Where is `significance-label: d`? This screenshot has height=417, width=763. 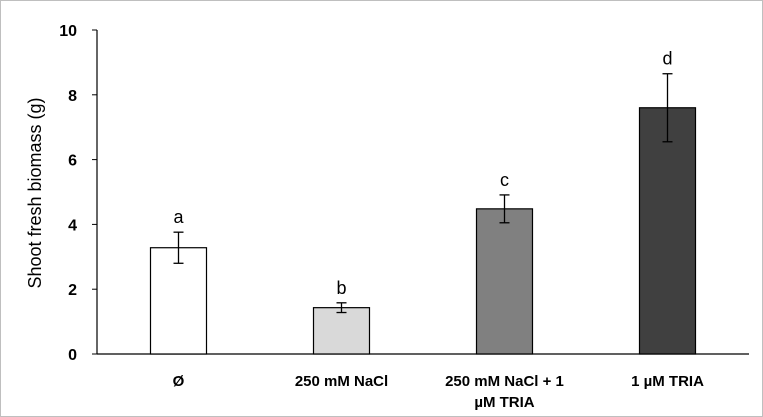 significance-label: d is located at coordinates (667, 59).